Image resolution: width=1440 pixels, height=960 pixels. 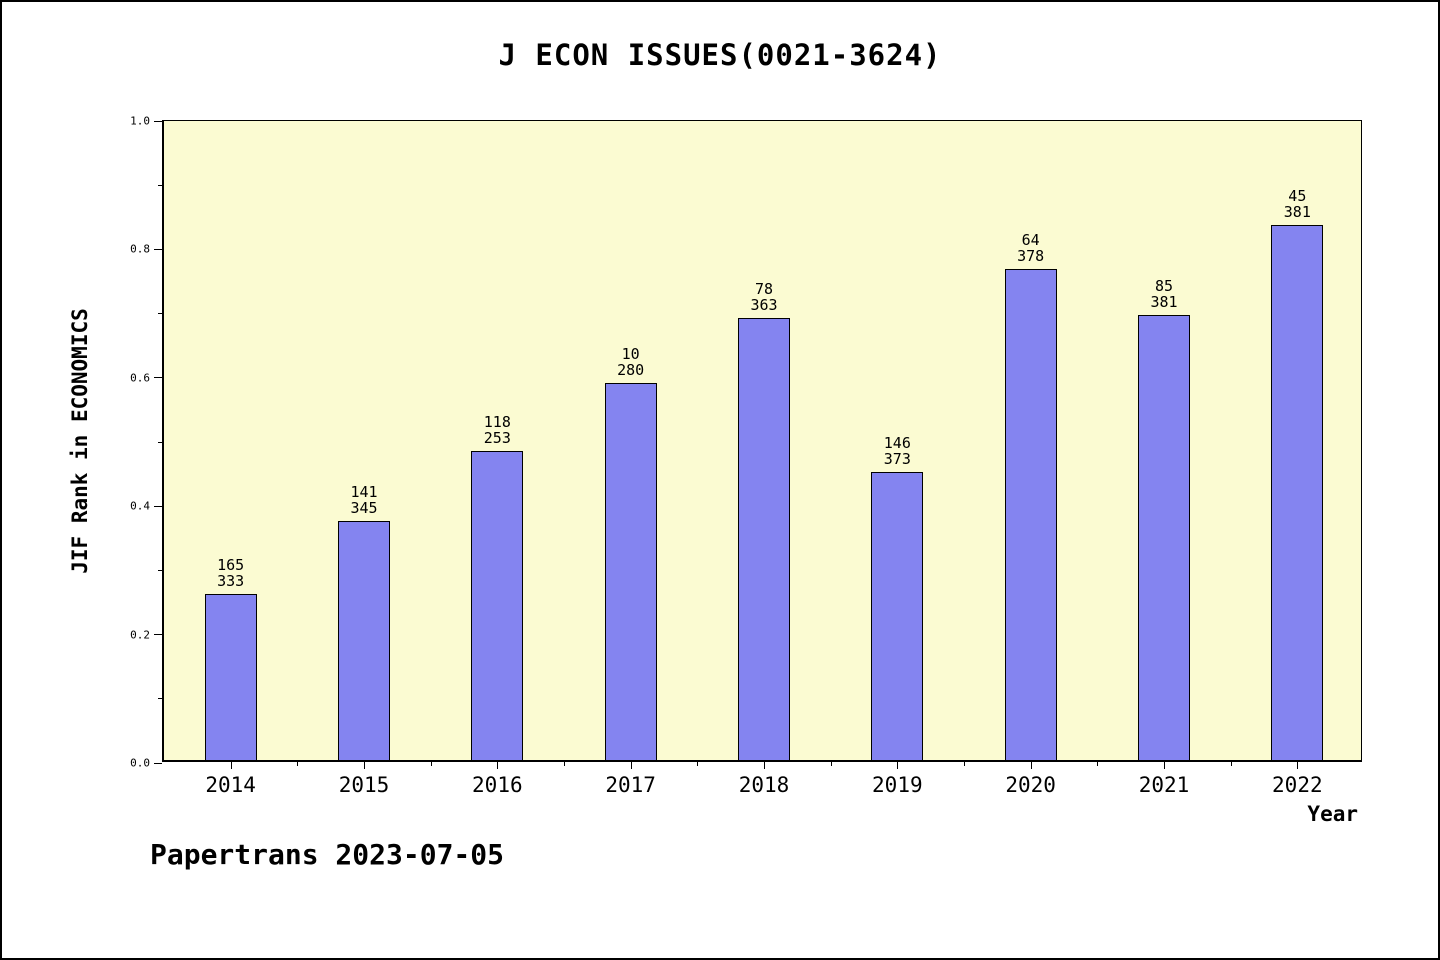 What do you see at coordinates (1164, 765) in the screenshot?
I see `x-tick-2021` at bounding box center [1164, 765].